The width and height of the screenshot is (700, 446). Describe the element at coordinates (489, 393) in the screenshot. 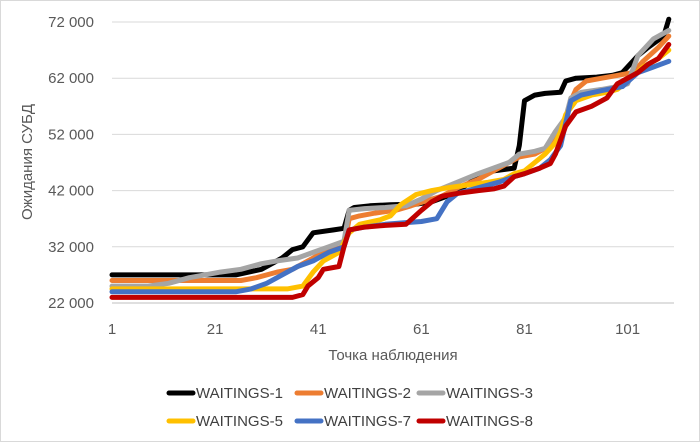

I see `legend-label: WAITINGS-3` at that location.